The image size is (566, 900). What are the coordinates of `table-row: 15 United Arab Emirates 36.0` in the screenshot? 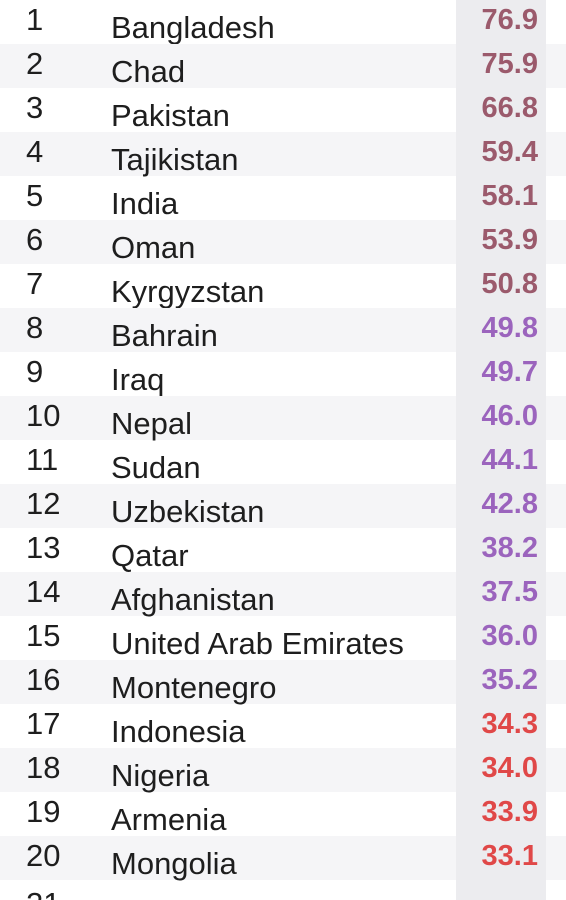 It's located at (283, 638).